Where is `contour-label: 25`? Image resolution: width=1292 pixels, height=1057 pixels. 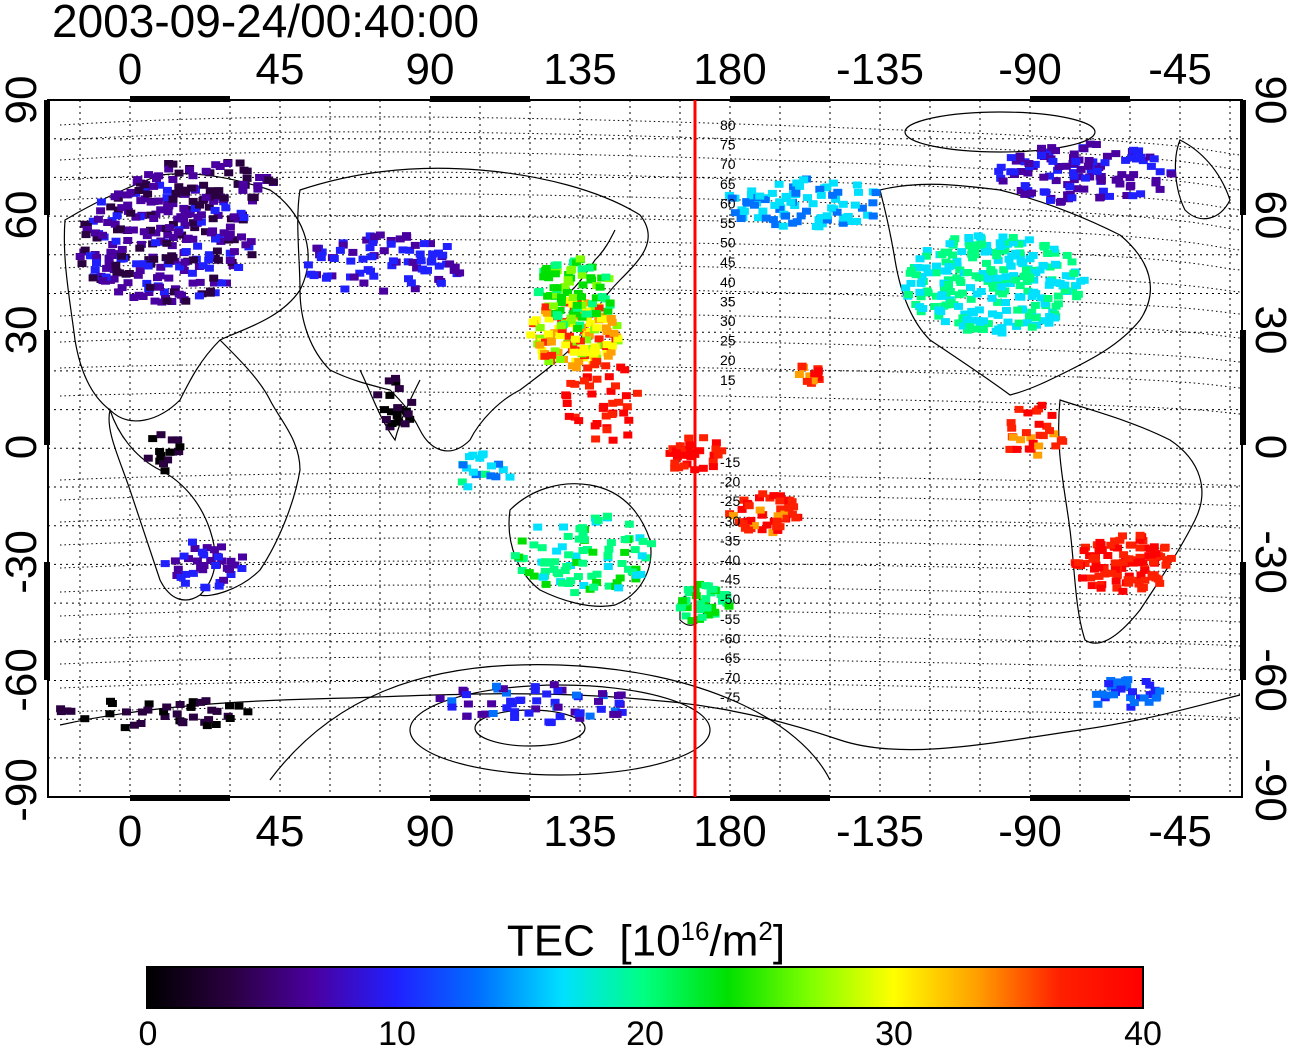
contour-label: 25 is located at coordinates (728, 341).